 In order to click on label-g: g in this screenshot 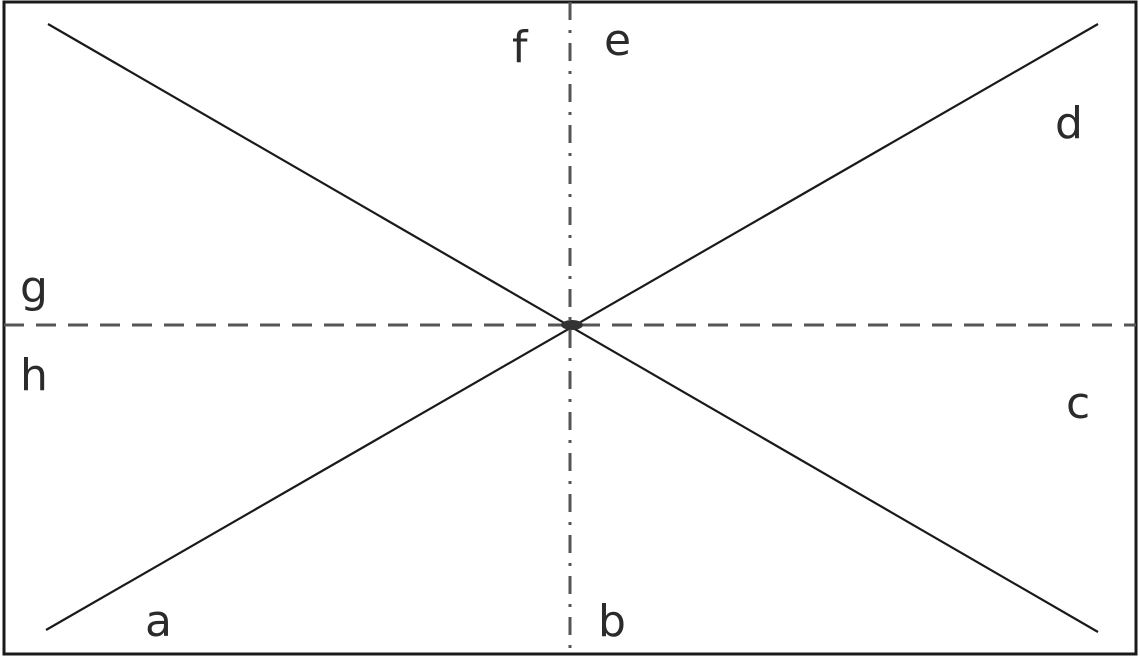, I will do `click(34, 287)`.